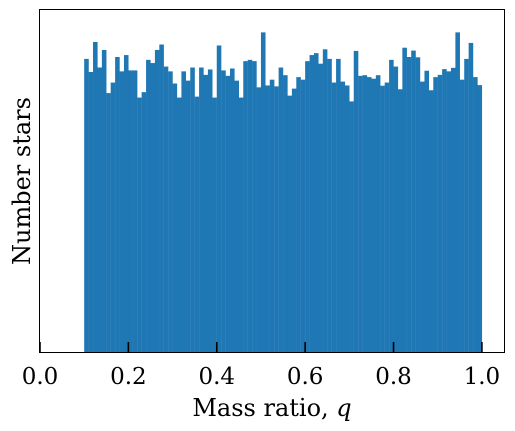 This screenshot has width=515, height=431. I want to click on x-tick-label: 0.6, so click(305, 377).